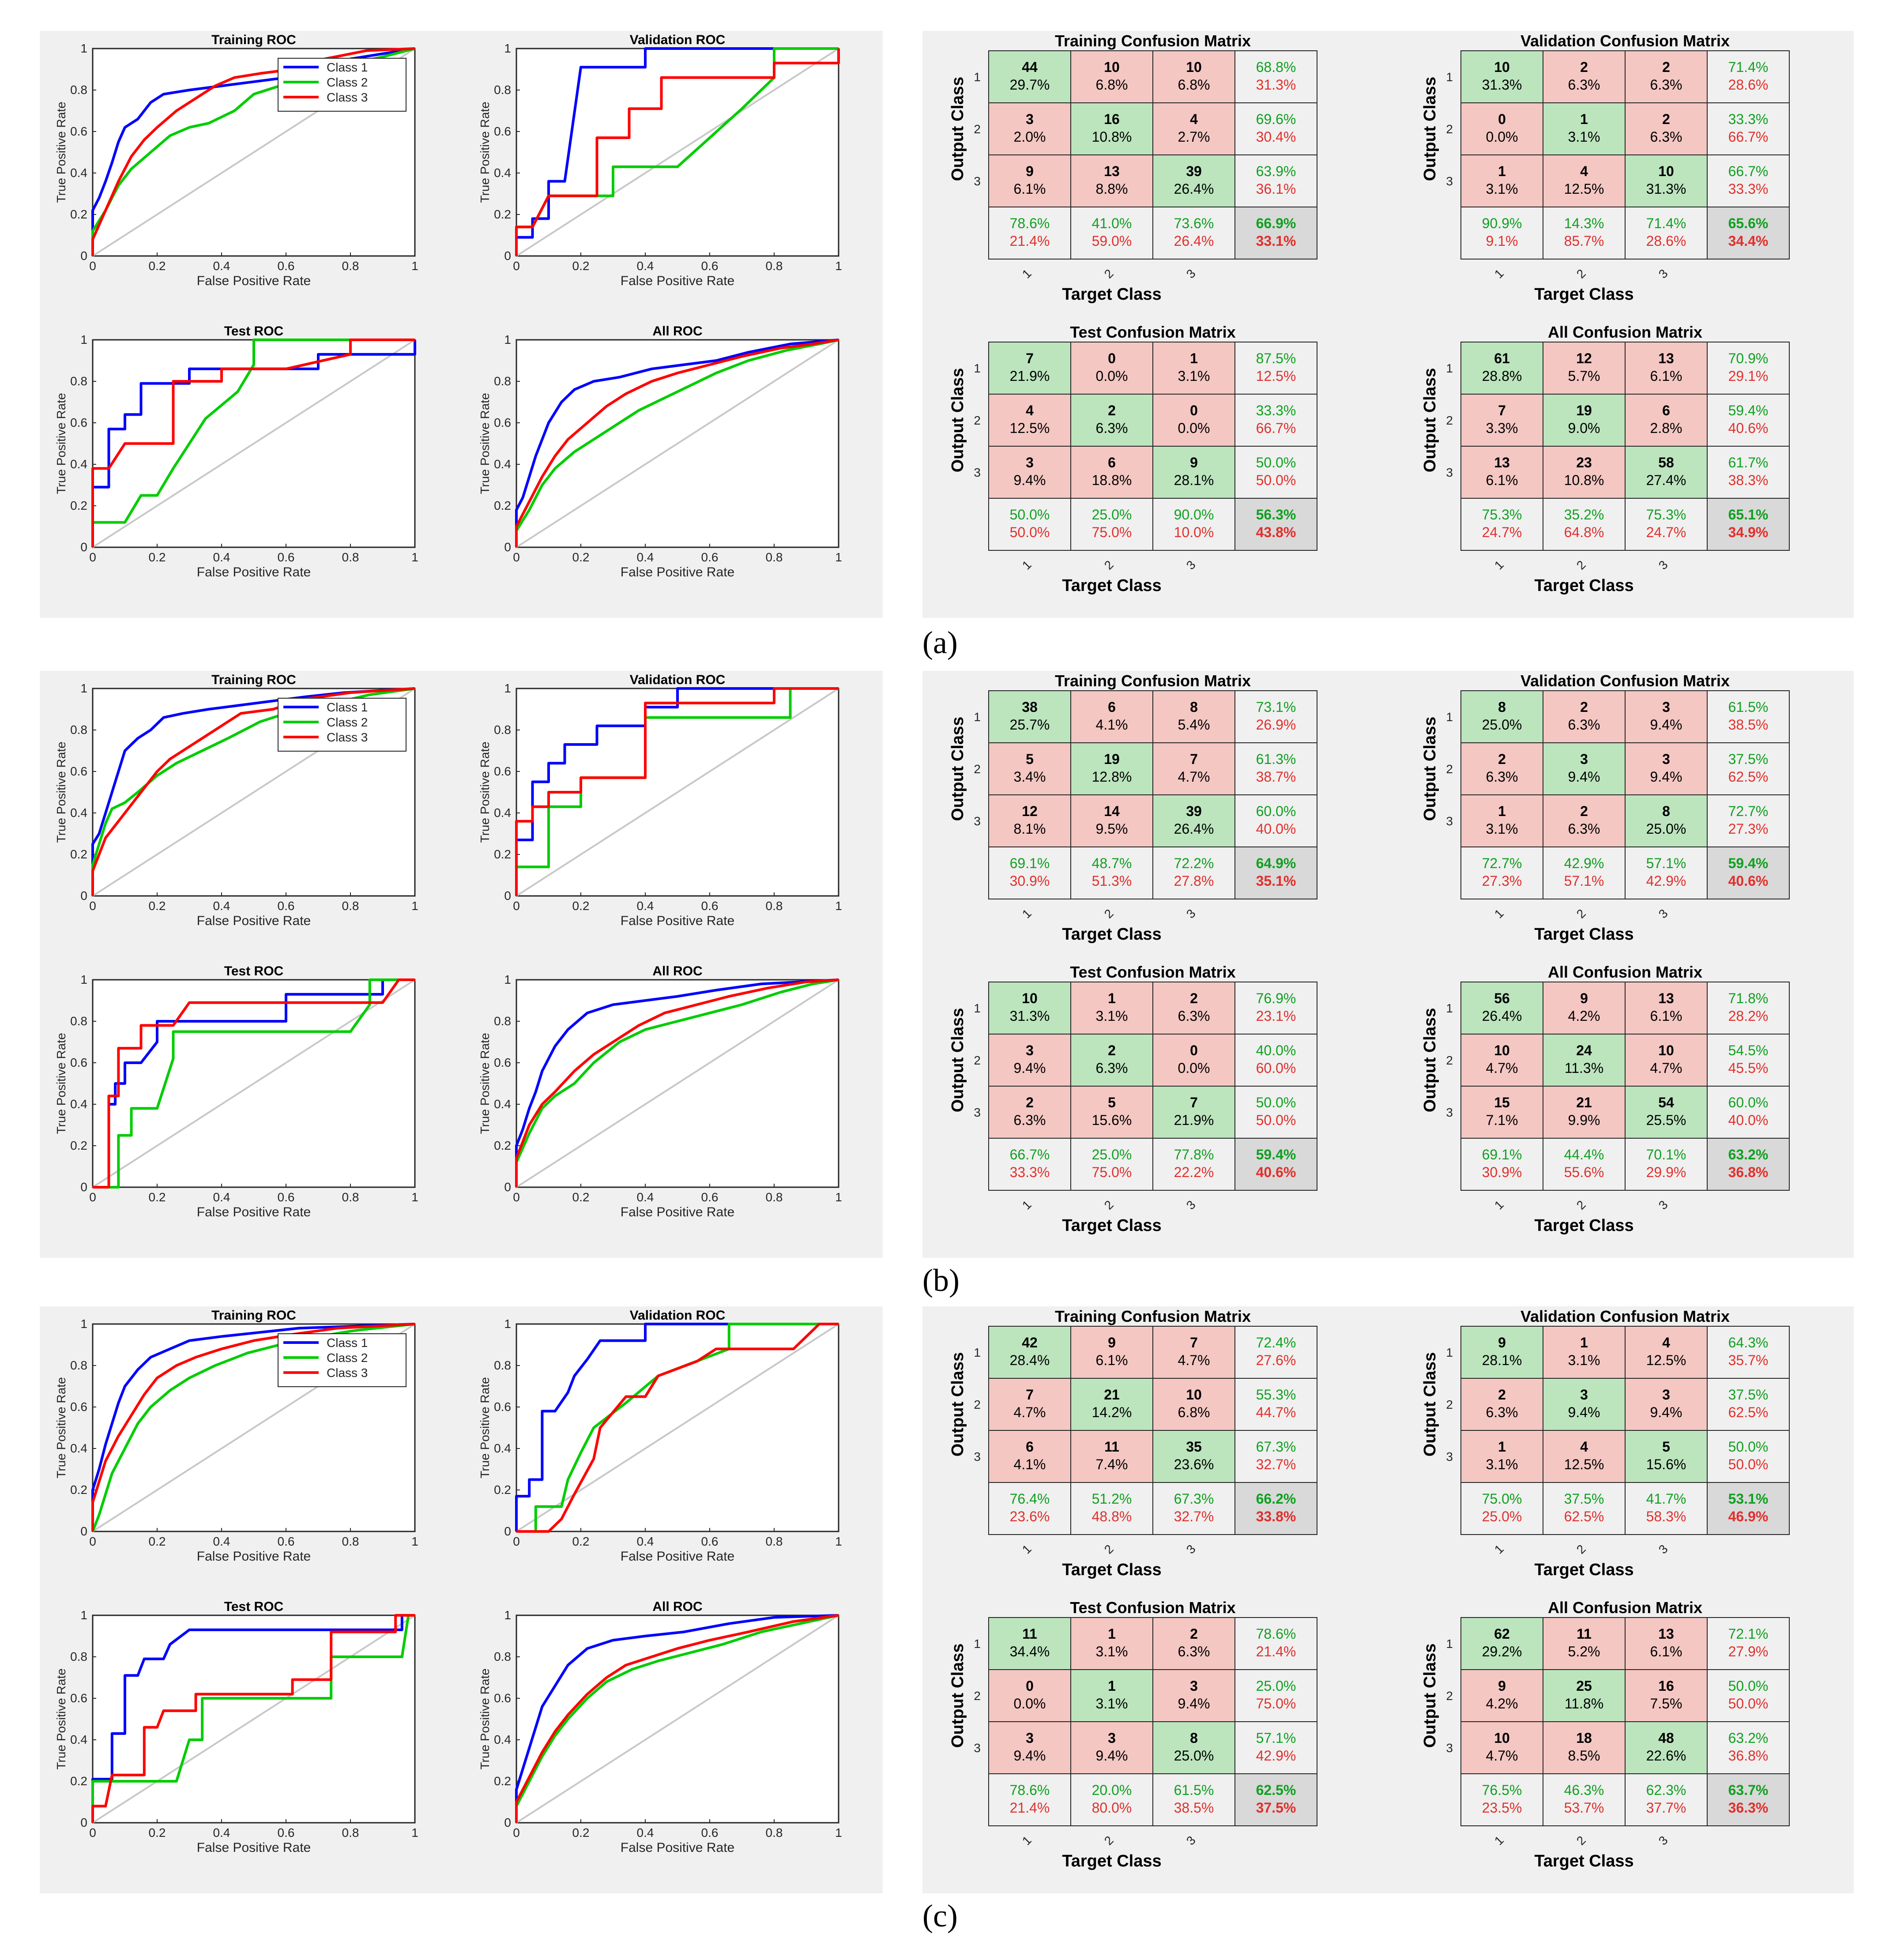  What do you see at coordinates (1502, 119) in the screenshot?
I see `cell-value: 0` at bounding box center [1502, 119].